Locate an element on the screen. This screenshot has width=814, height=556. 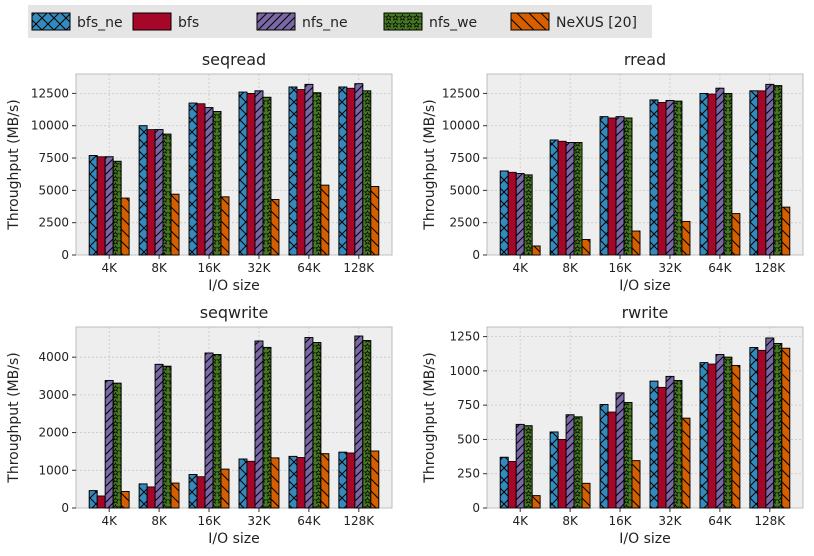
legend-label: bfs is located at coordinates (188, 23).